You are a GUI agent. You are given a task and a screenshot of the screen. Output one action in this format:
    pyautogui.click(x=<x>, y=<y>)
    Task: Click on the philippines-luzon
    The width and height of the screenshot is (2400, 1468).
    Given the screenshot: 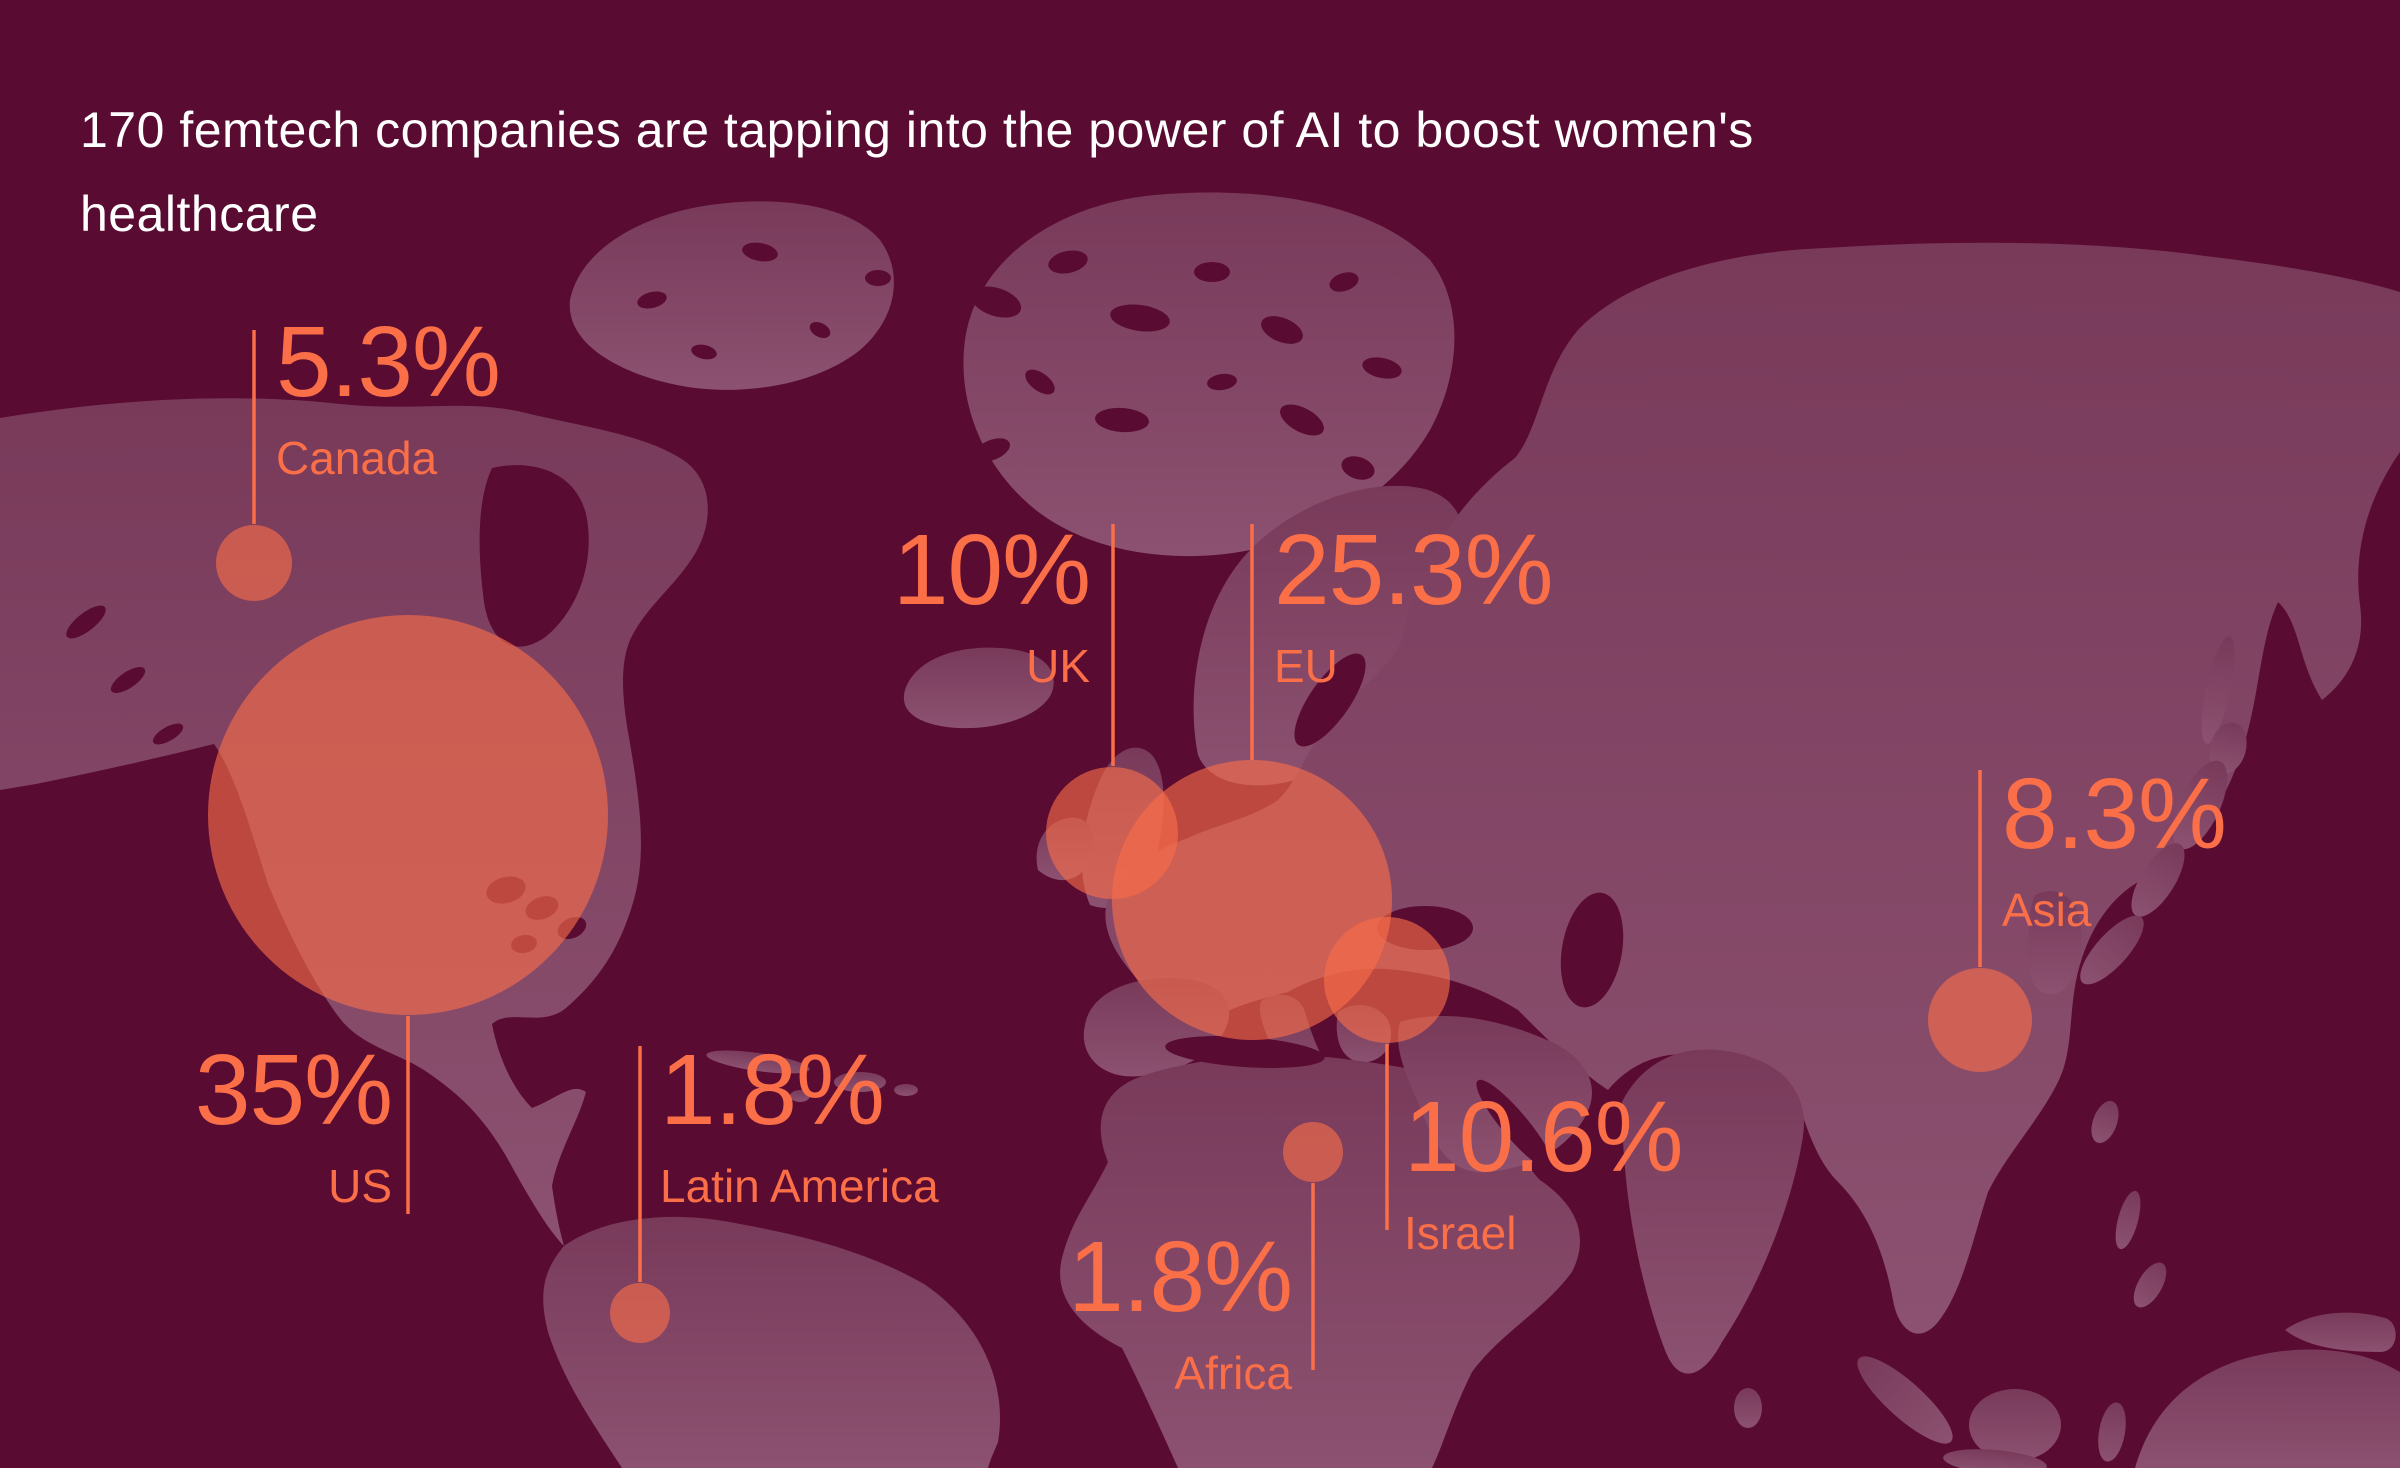 What is the action you would take?
    pyautogui.click(x=2128, y=1220)
    